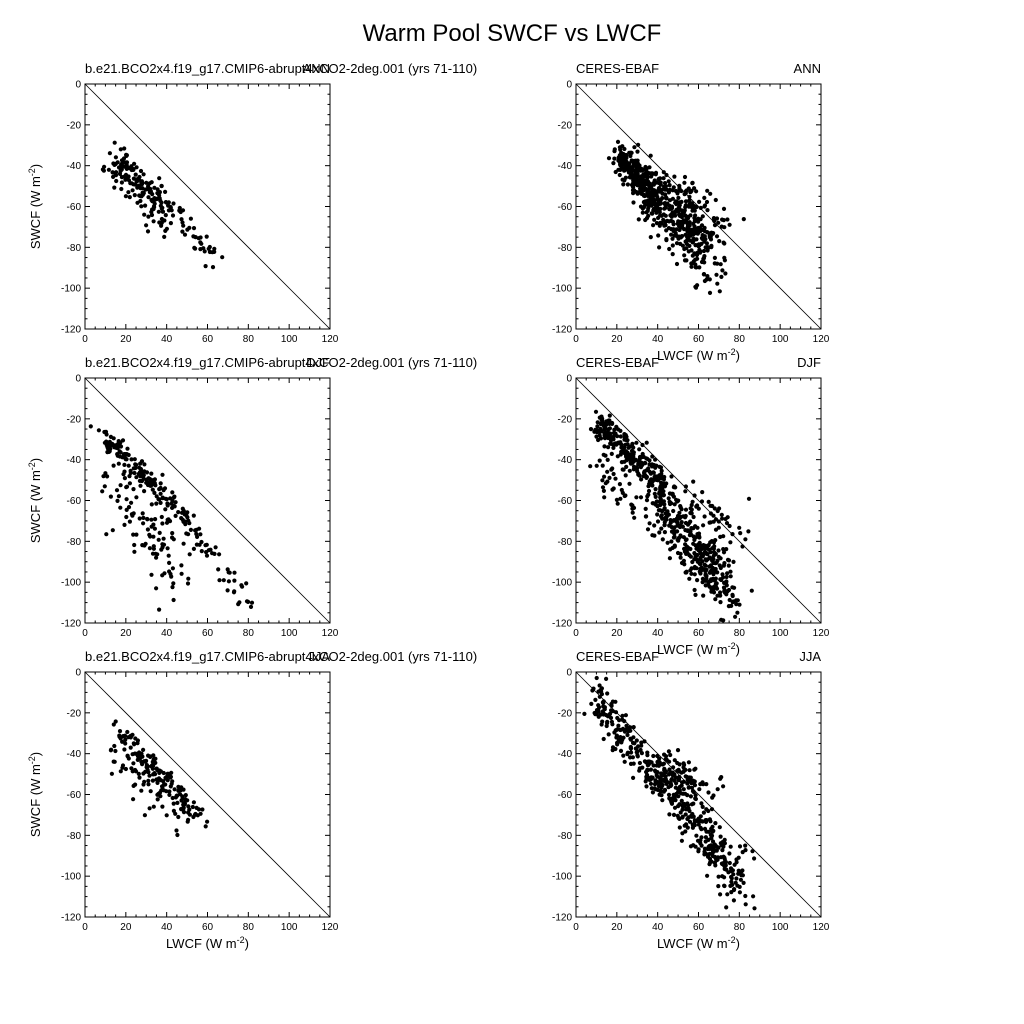  I want to click on panel-case-label: CERES-EBAF, so click(617, 68).